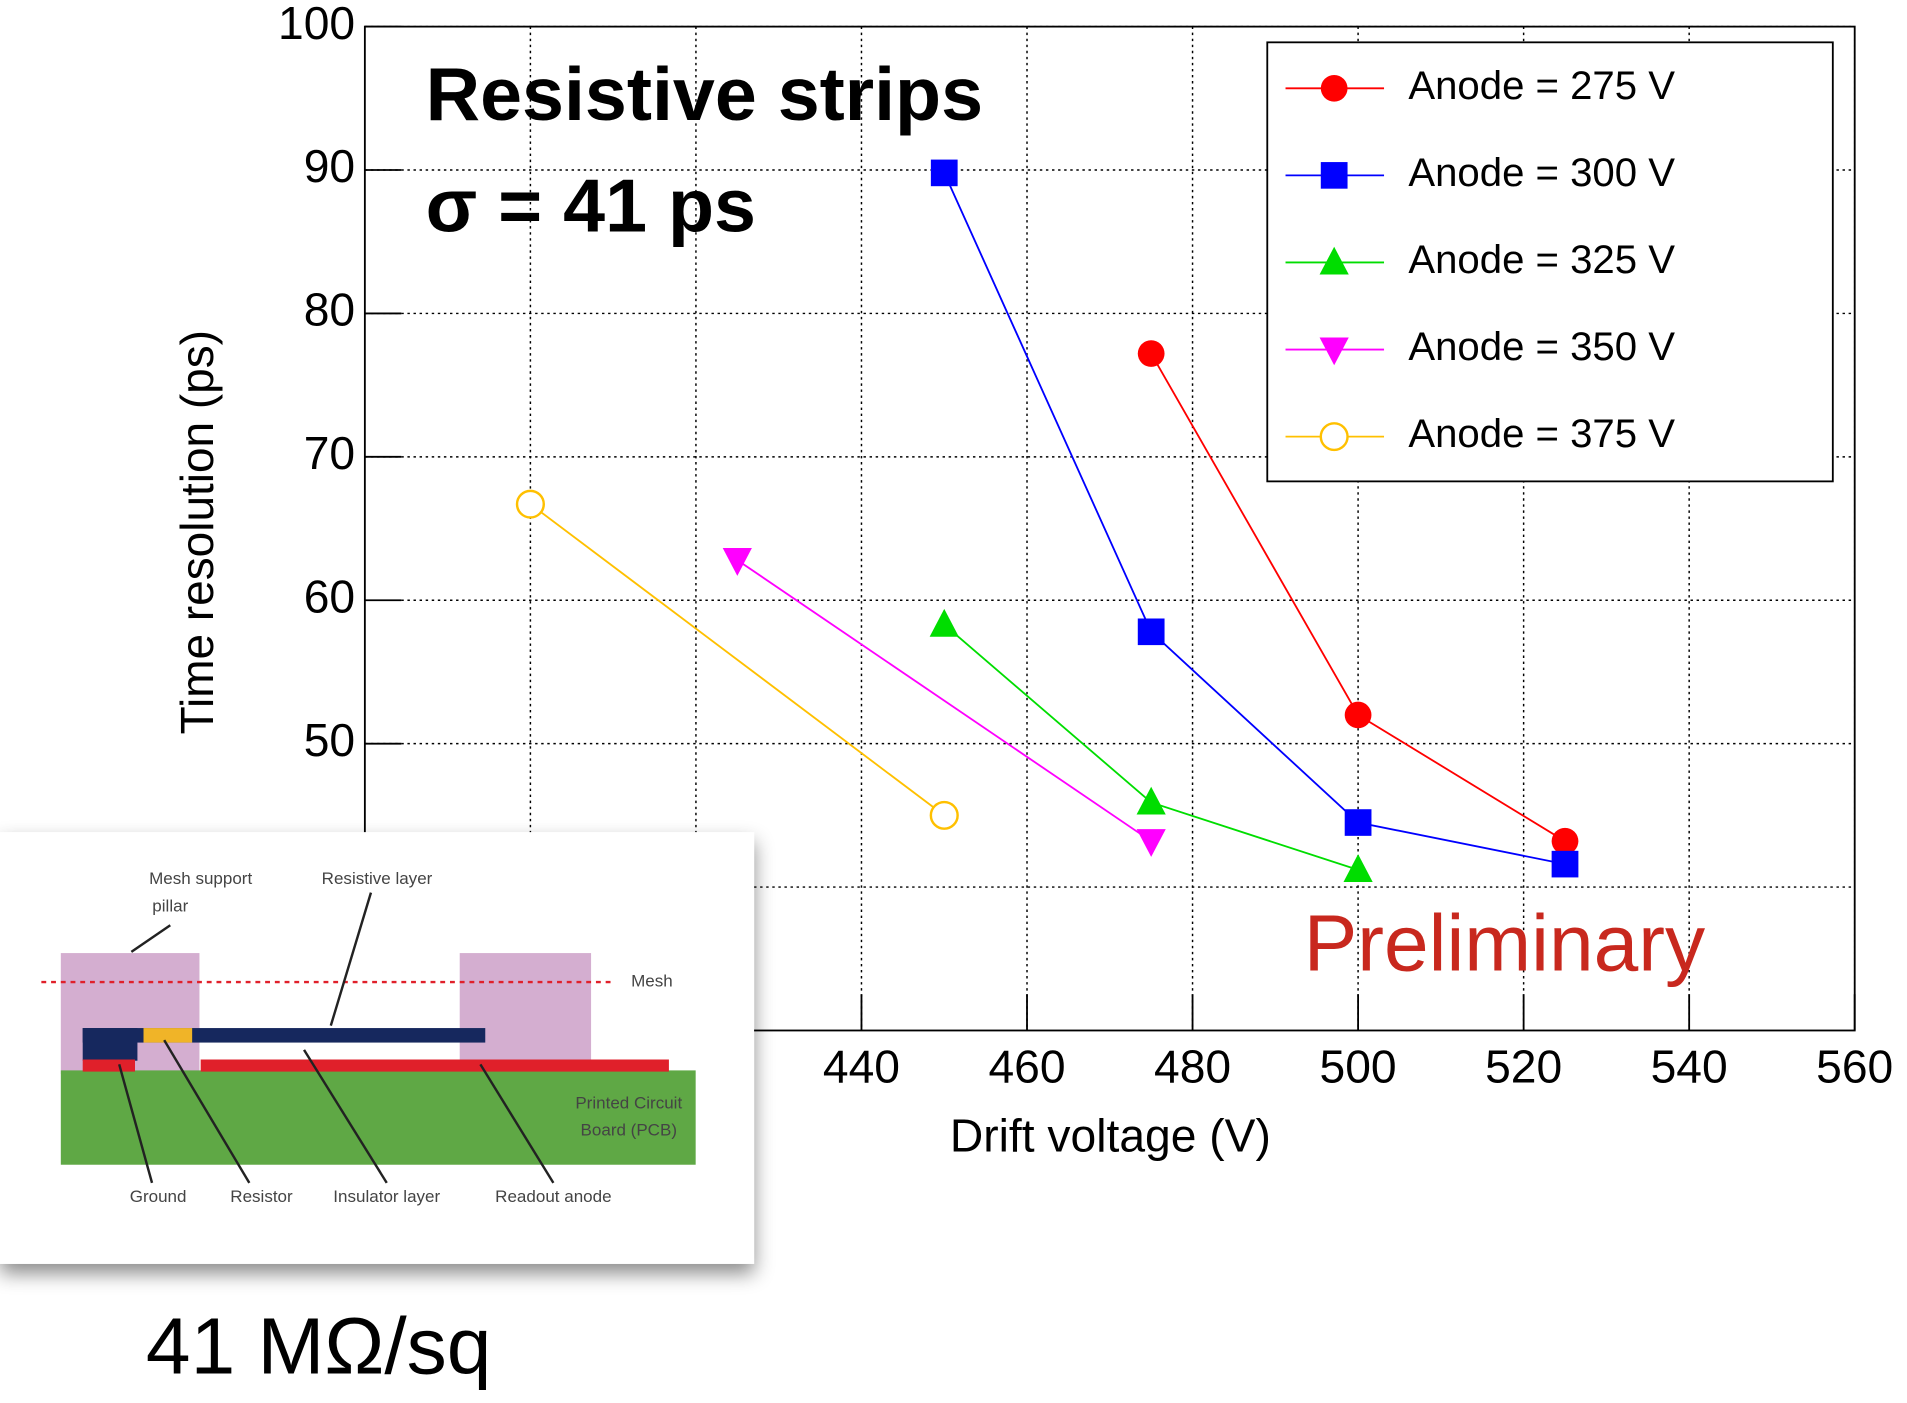  I want to click on y-tick-label: 70, so click(329, 453).